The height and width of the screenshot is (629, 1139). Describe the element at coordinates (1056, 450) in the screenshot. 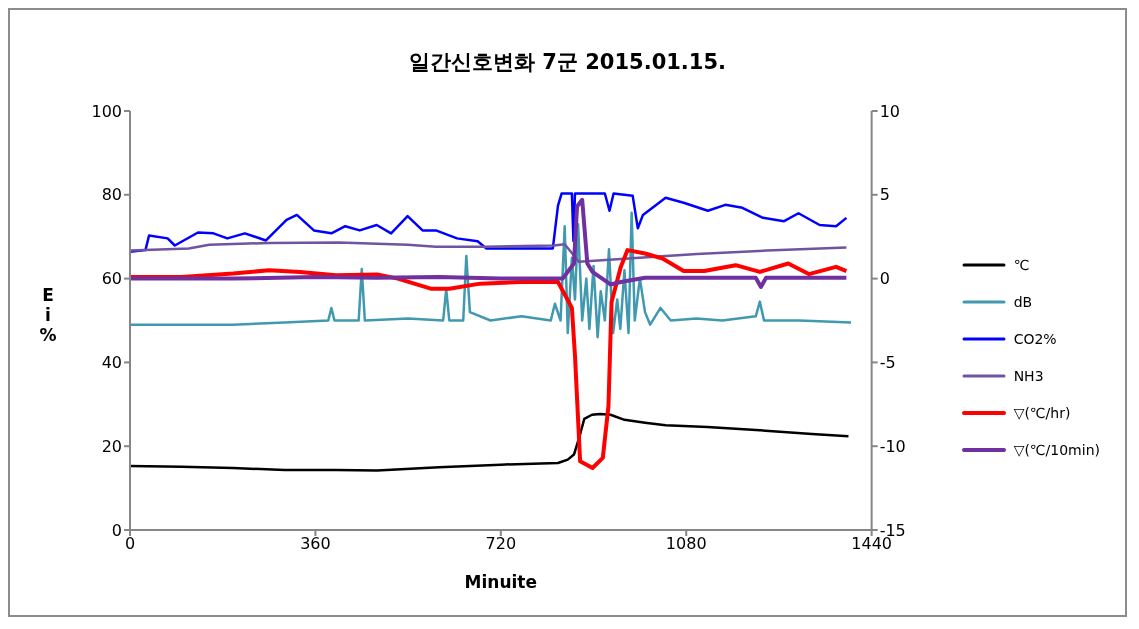

I see `legend-label: ▽(℃/10min)` at that location.